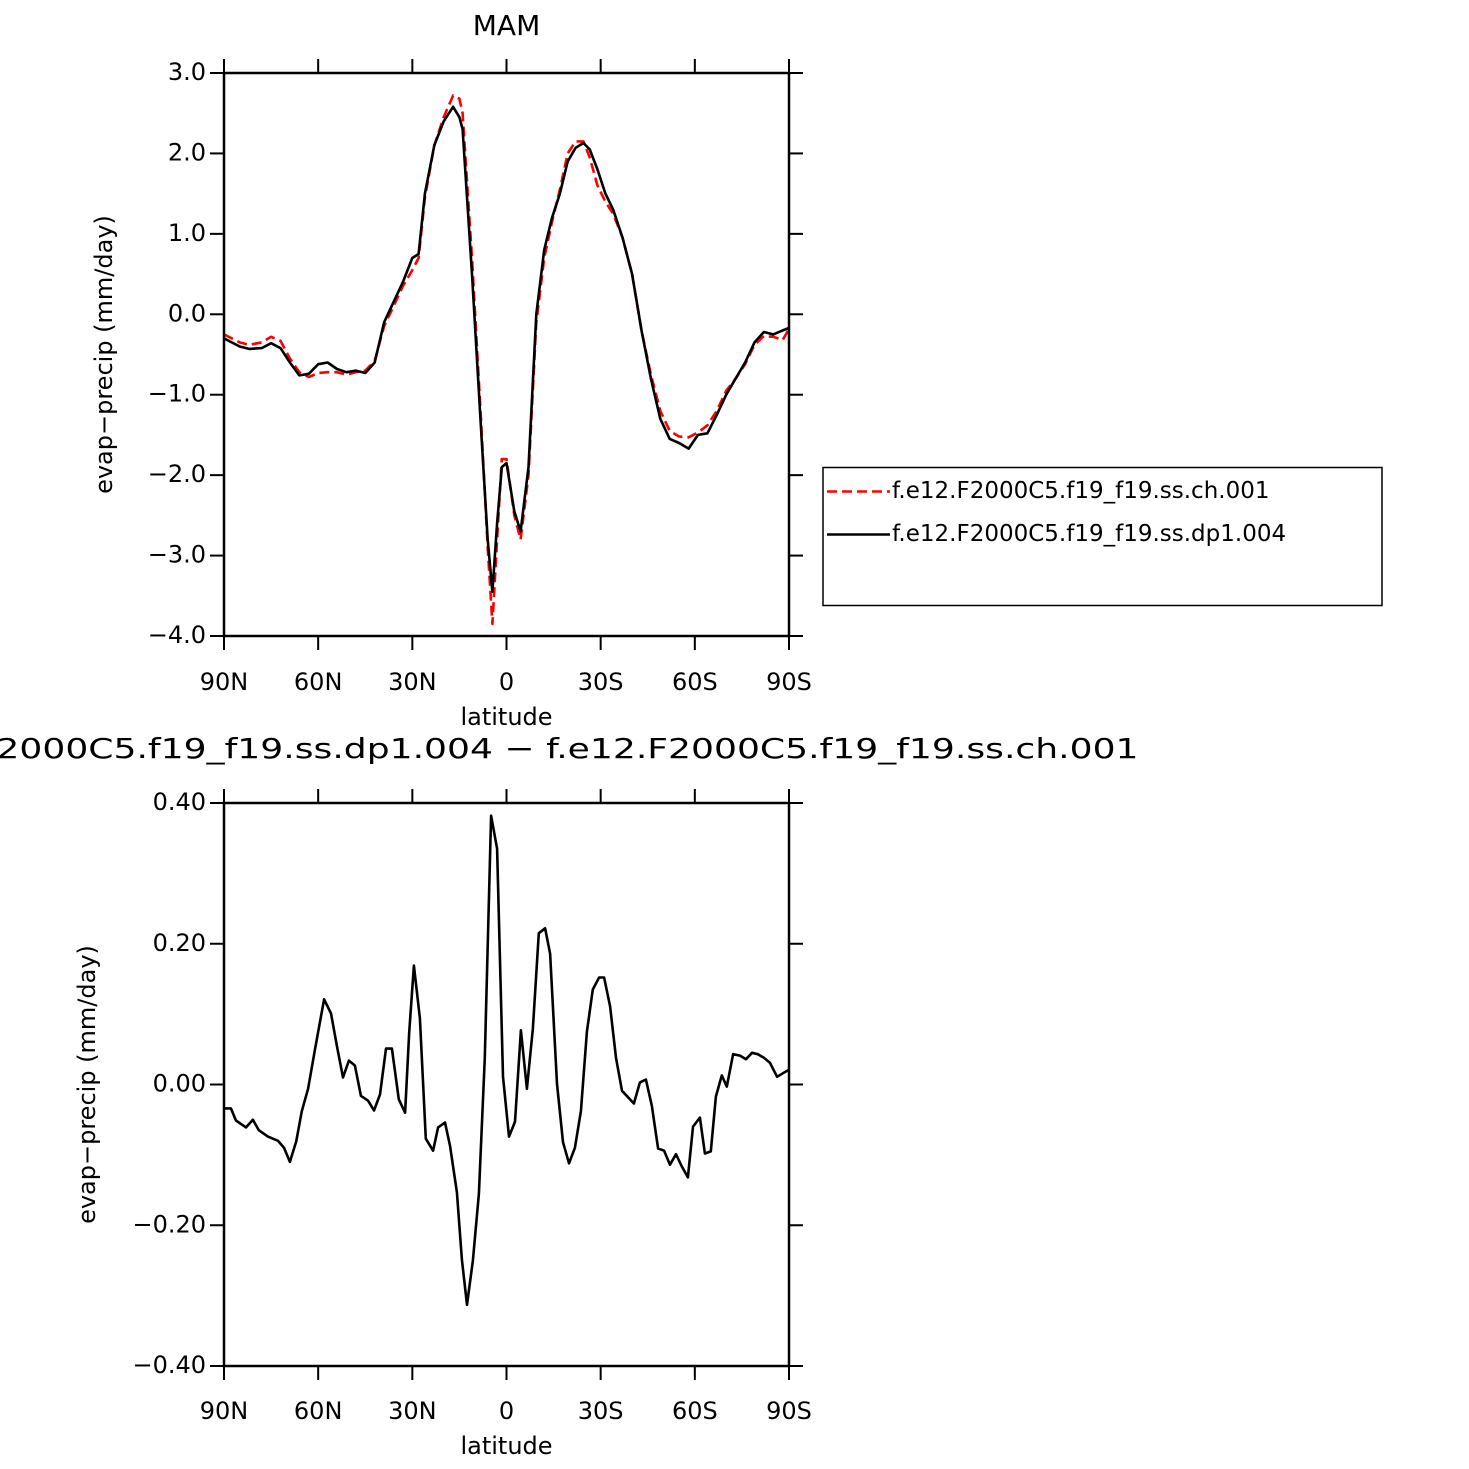  I want to click on y-tick-label: −0.40, so click(169, 1365).